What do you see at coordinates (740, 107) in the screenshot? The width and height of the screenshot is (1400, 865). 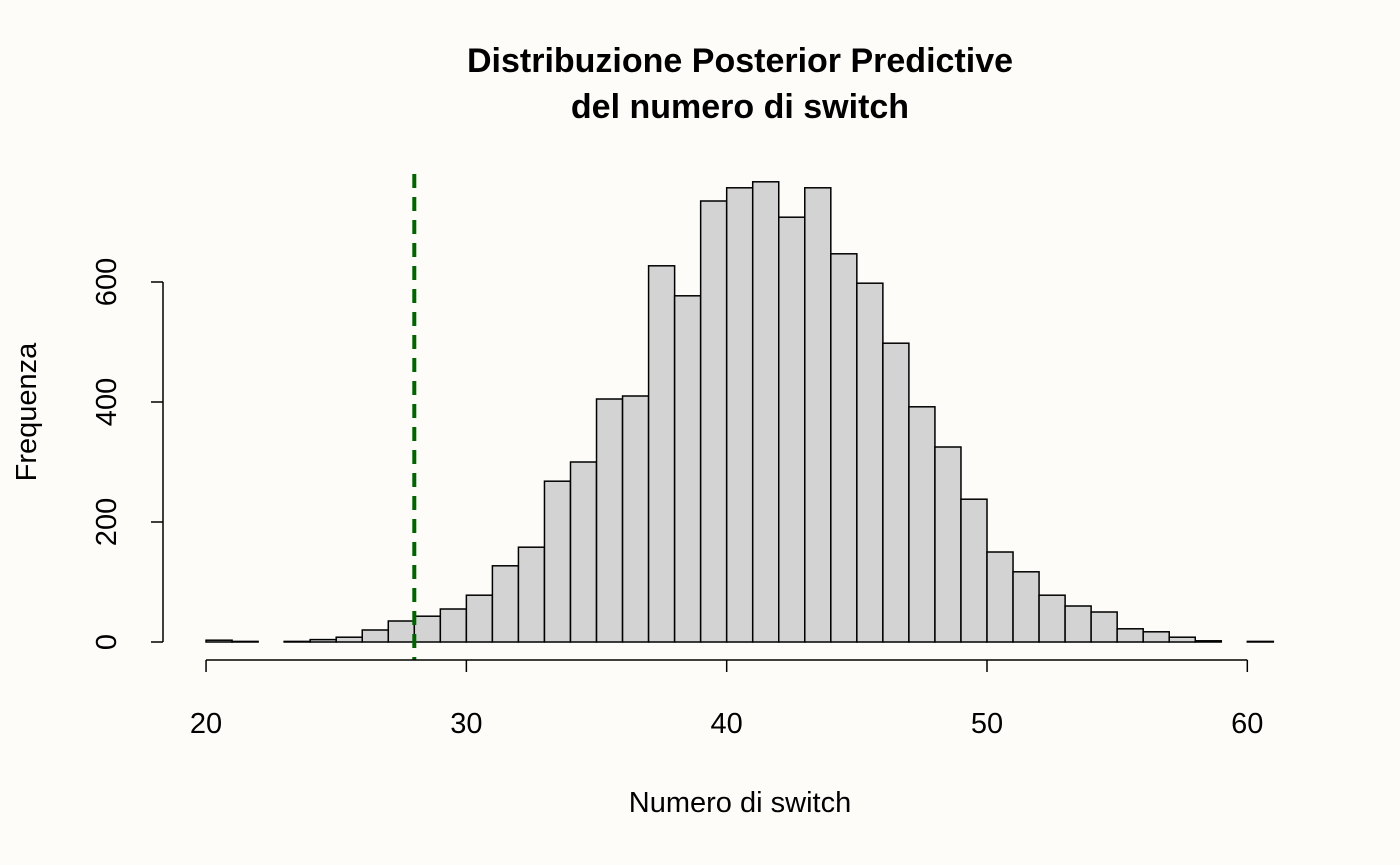 I see `chart-title: del numero di switch` at bounding box center [740, 107].